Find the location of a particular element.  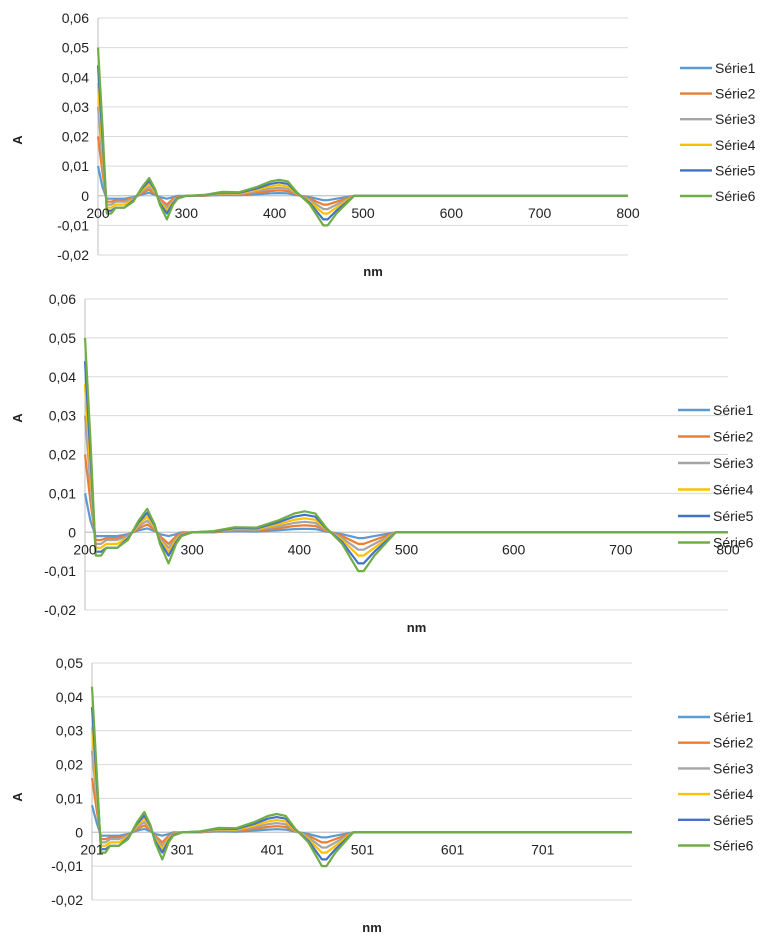

x-tick-label: 201 is located at coordinates (92, 849).